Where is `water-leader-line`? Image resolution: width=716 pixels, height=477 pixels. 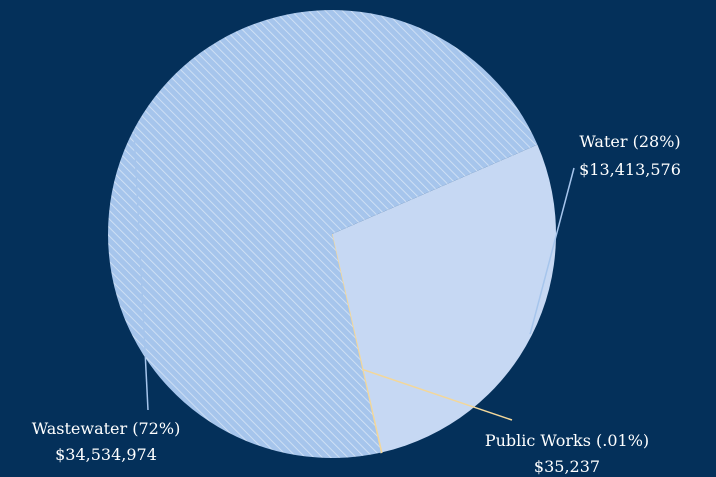
water-leader-line is located at coordinates (552, 251).